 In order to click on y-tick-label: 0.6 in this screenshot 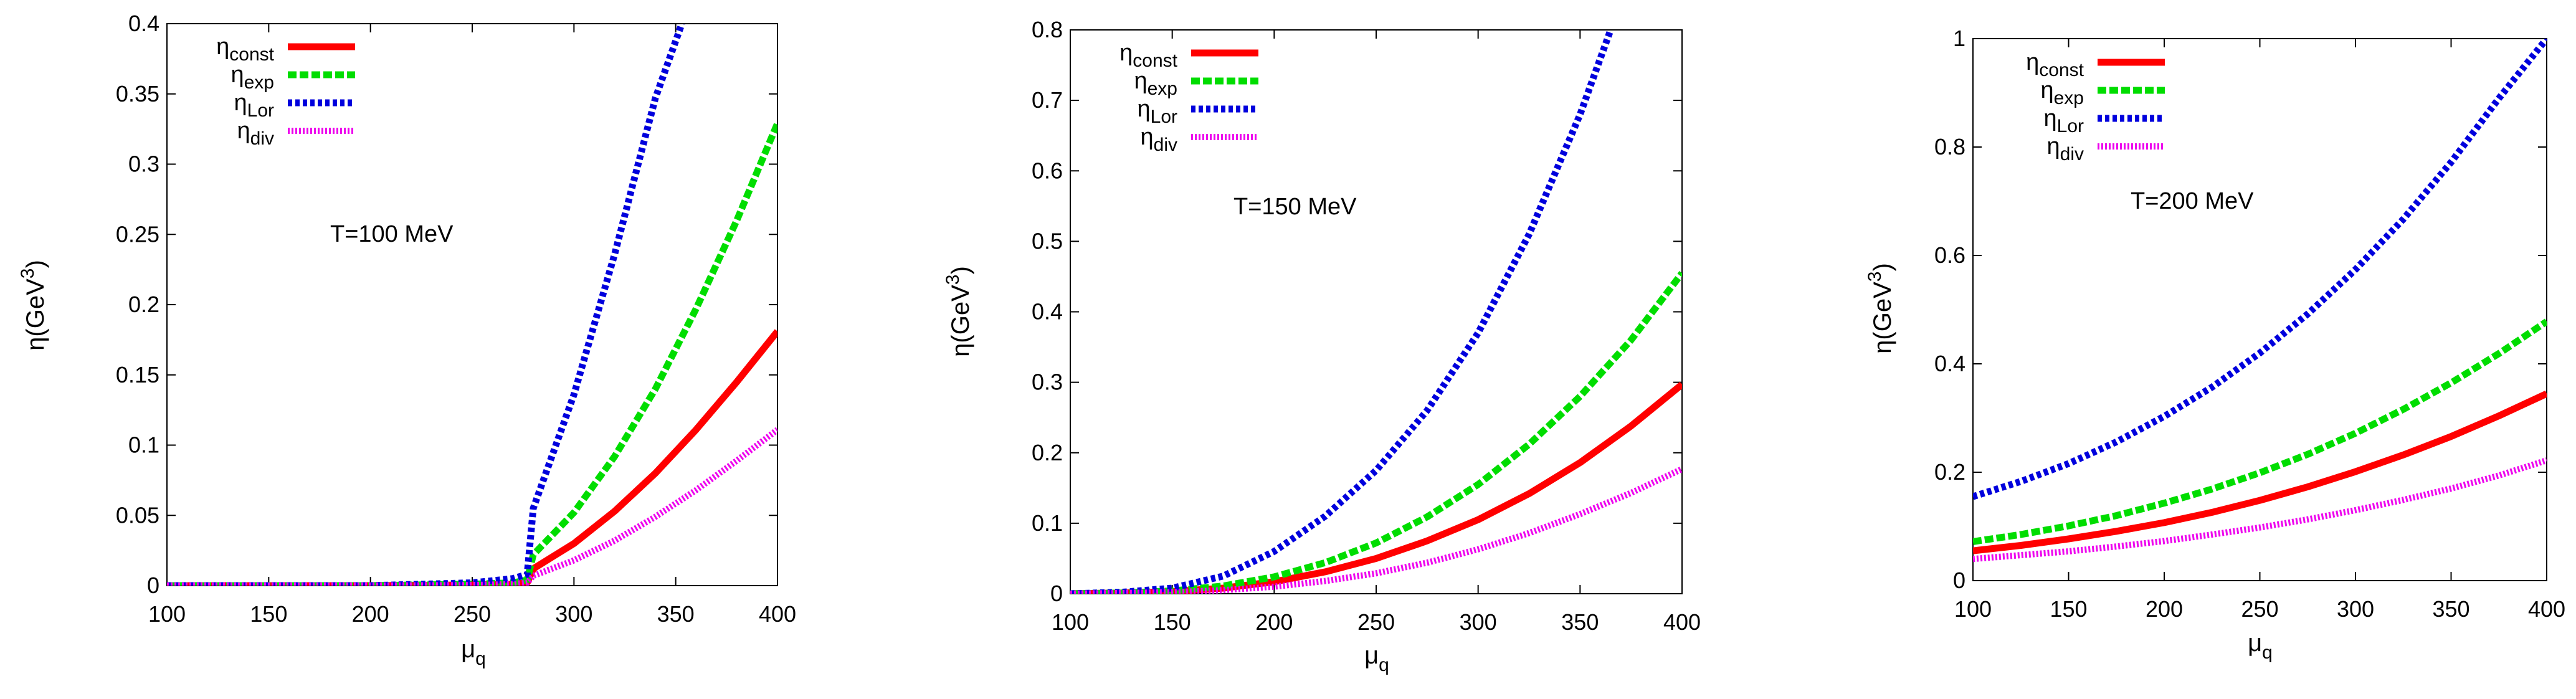, I will do `click(1949, 255)`.